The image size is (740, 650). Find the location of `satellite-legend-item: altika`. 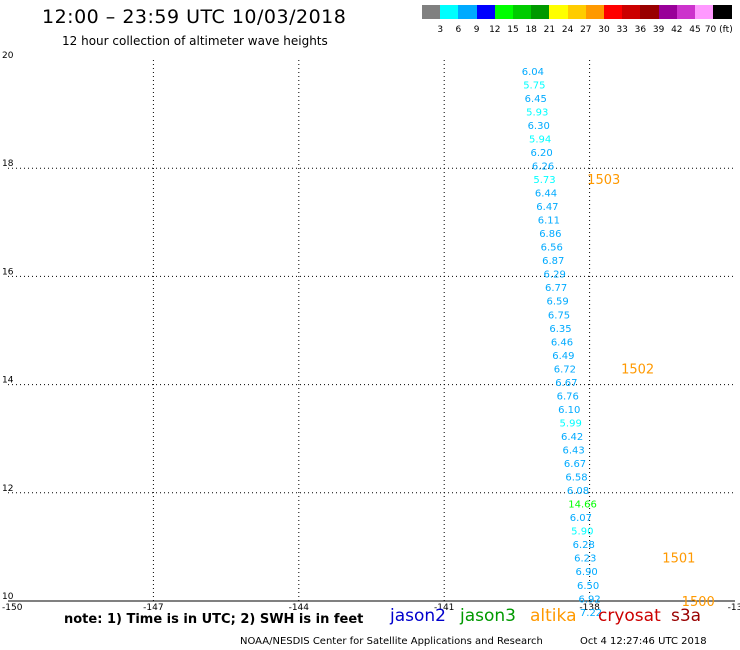

satellite-legend-item: altika is located at coordinates (553, 616).